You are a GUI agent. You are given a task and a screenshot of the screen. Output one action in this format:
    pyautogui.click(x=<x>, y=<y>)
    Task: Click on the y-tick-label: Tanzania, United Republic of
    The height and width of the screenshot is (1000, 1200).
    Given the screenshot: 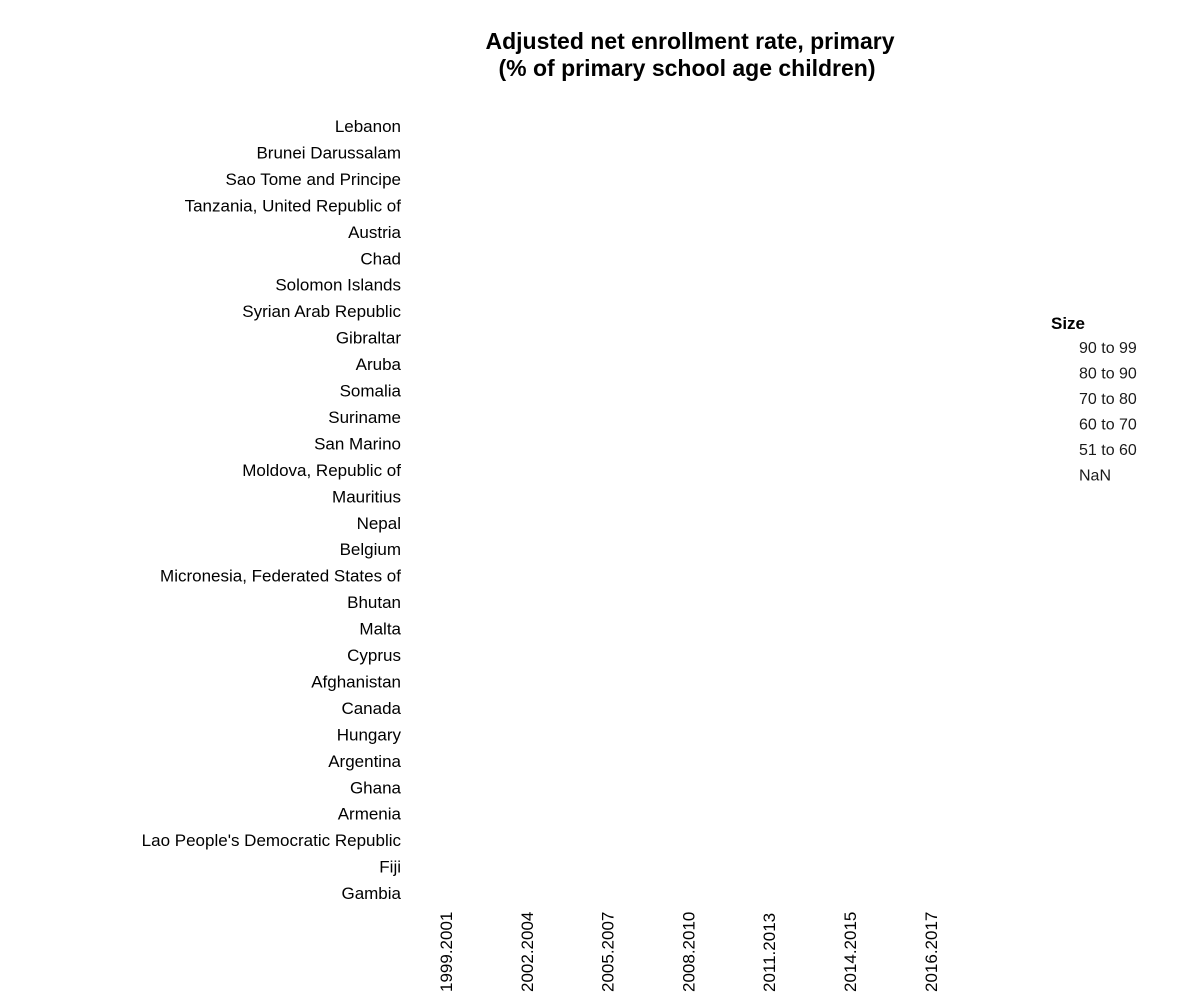 What is the action you would take?
    pyautogui.click(x=293, y=205)
    